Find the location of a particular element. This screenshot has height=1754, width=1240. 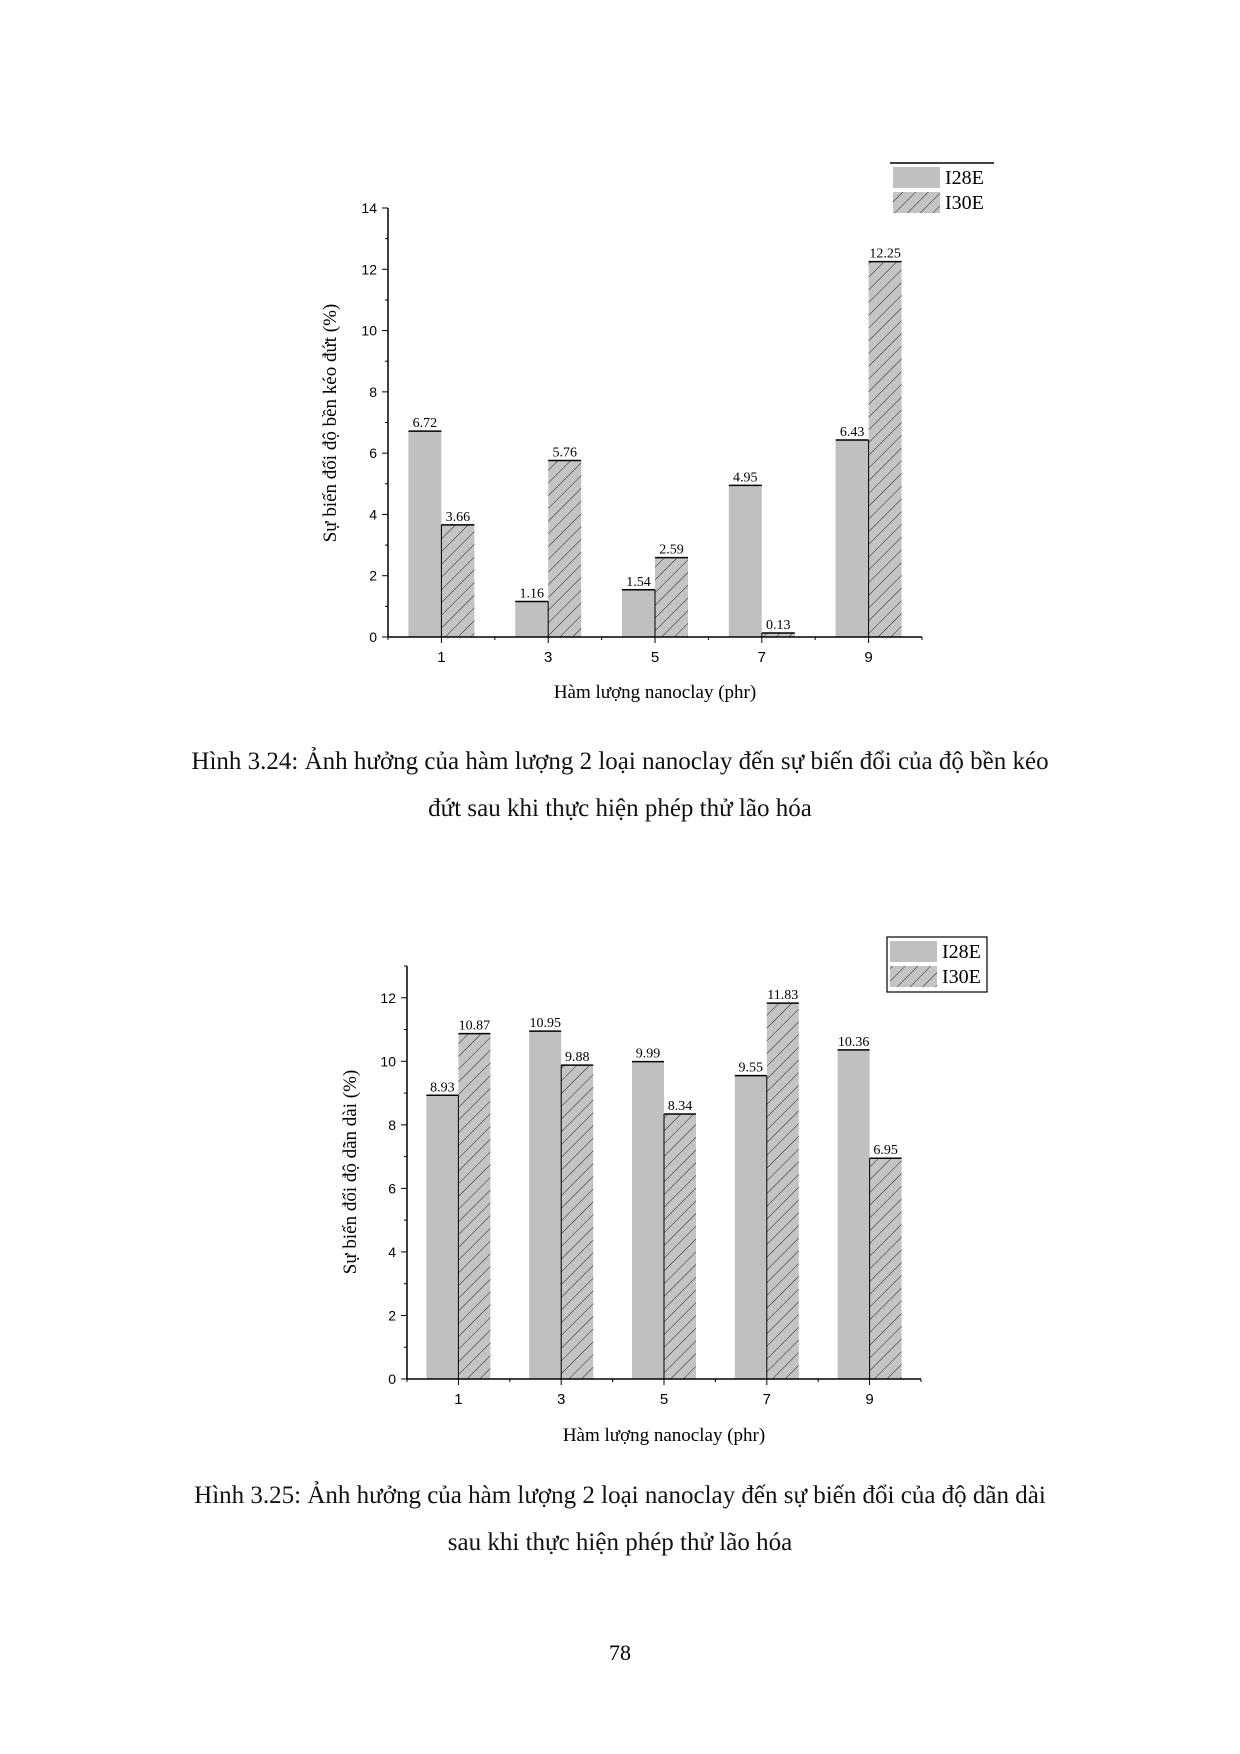

chart1-data-label: 12.25 is located at coordinates (885, 254).